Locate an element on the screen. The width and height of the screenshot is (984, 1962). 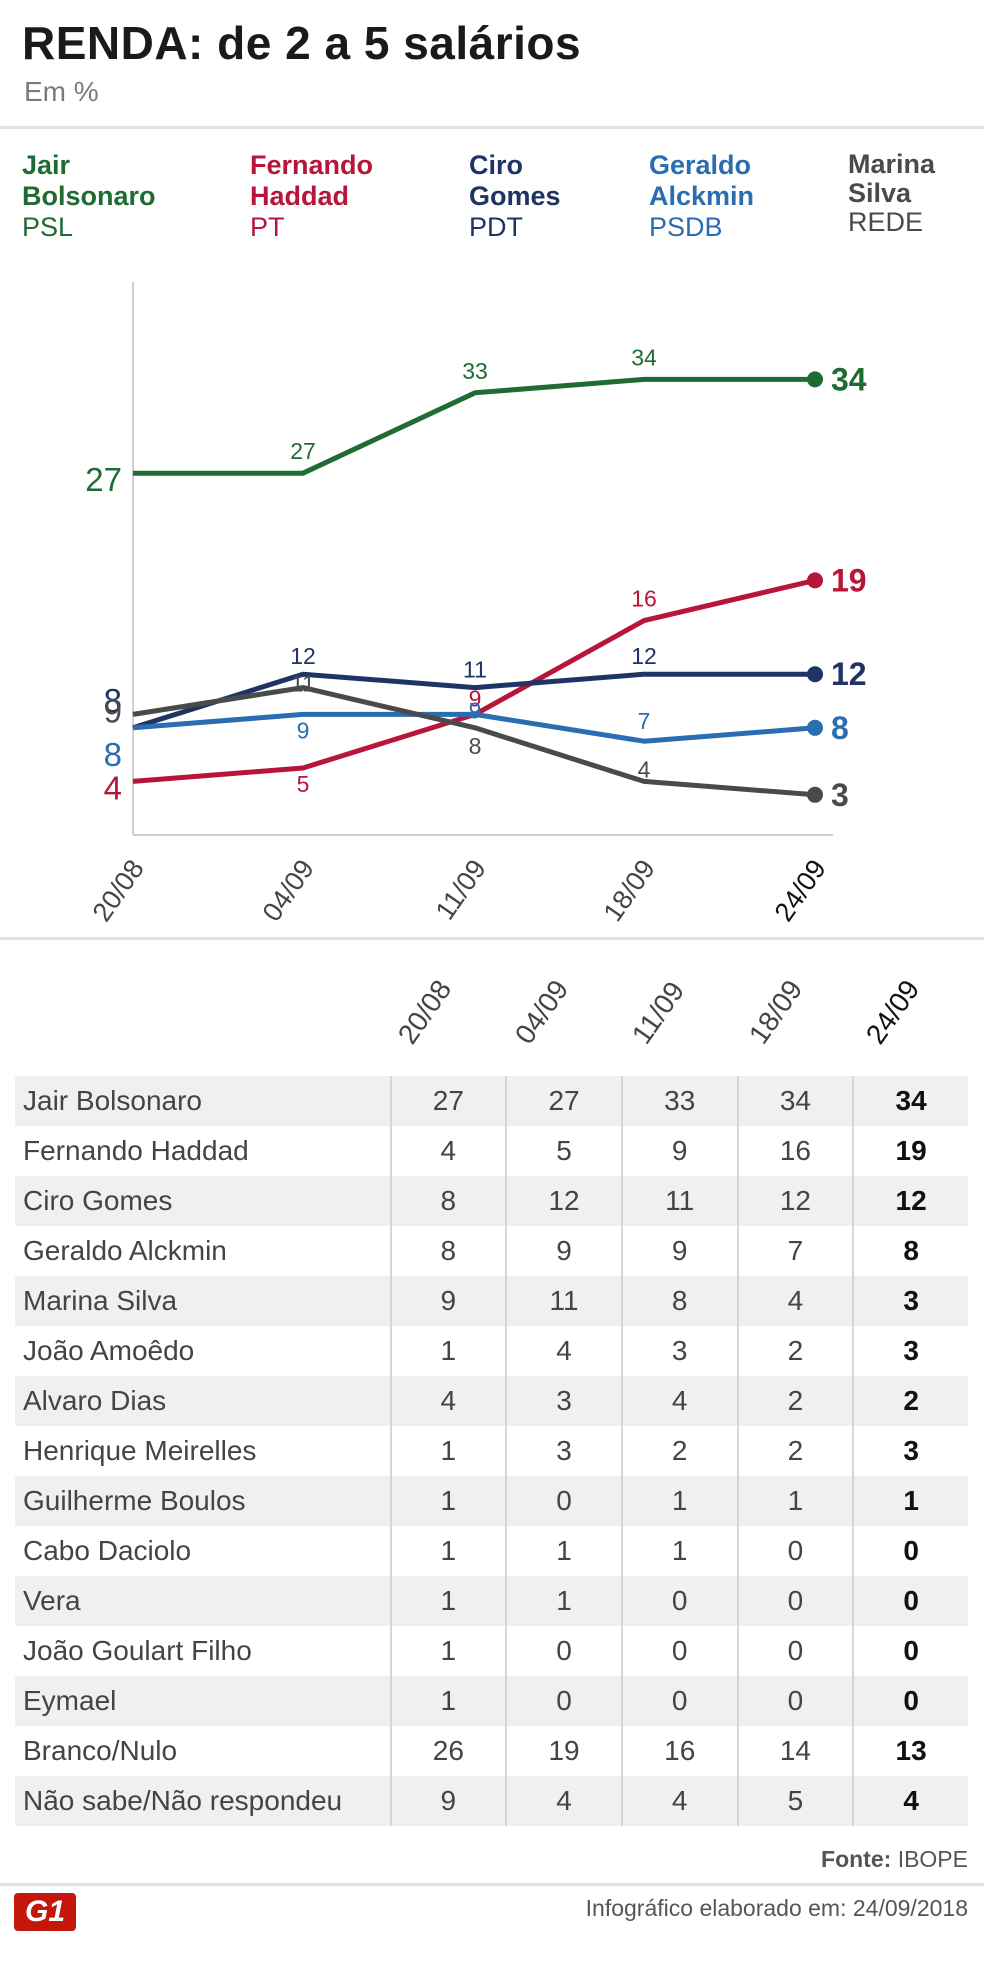
legend-party: PSDB is located at coordinates (686, 227).